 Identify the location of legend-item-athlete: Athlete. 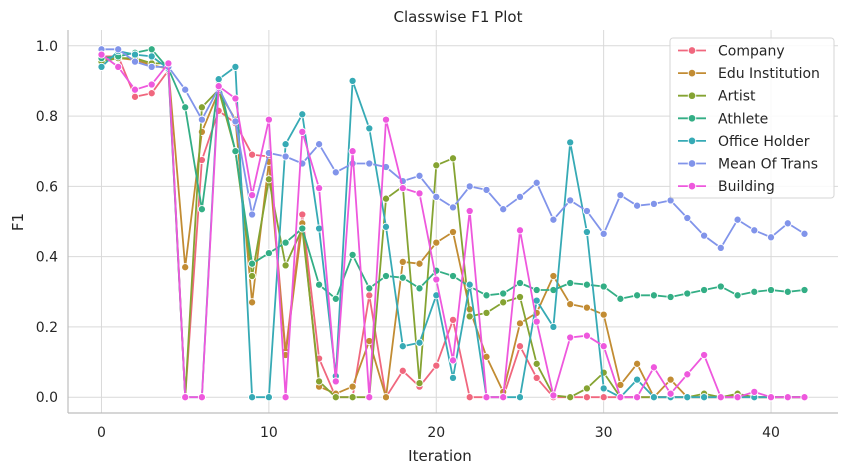
(723, 119).